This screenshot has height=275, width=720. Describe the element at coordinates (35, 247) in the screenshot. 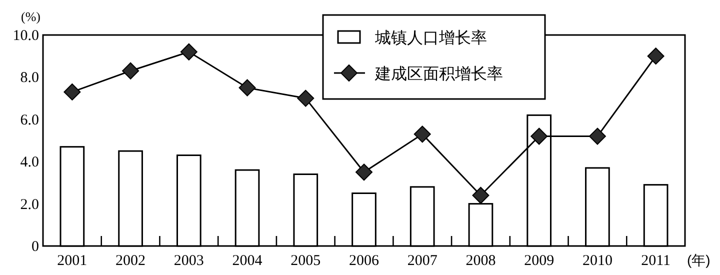

I see `ytick: 0` at that location.